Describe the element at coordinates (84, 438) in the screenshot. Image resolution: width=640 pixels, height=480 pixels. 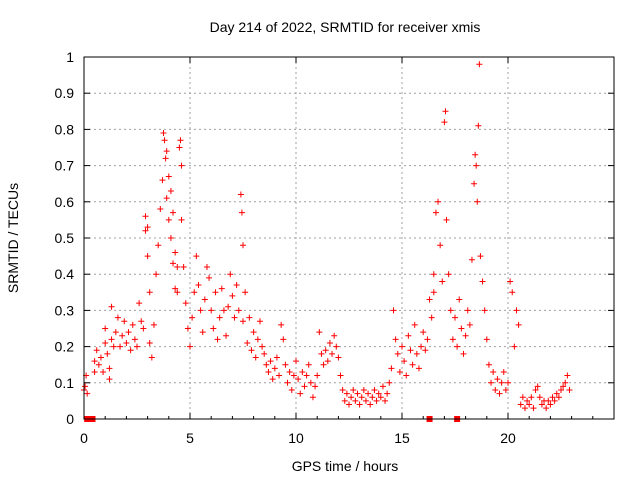
I see `x-tick-label: 0` at that location.